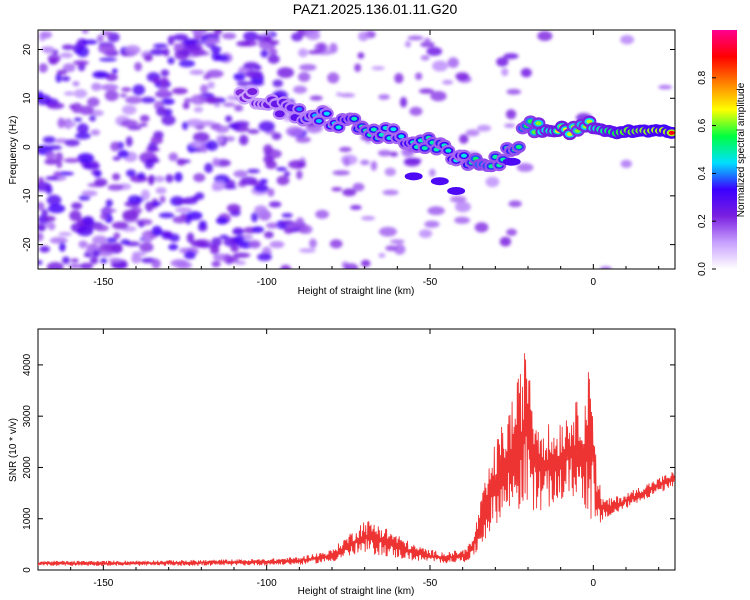 The image size is (750, 600). Describe the element at coordinates (741, 149) in the screenshot. I see `colorbar-label: Normalized spectral amplitude` at that location.